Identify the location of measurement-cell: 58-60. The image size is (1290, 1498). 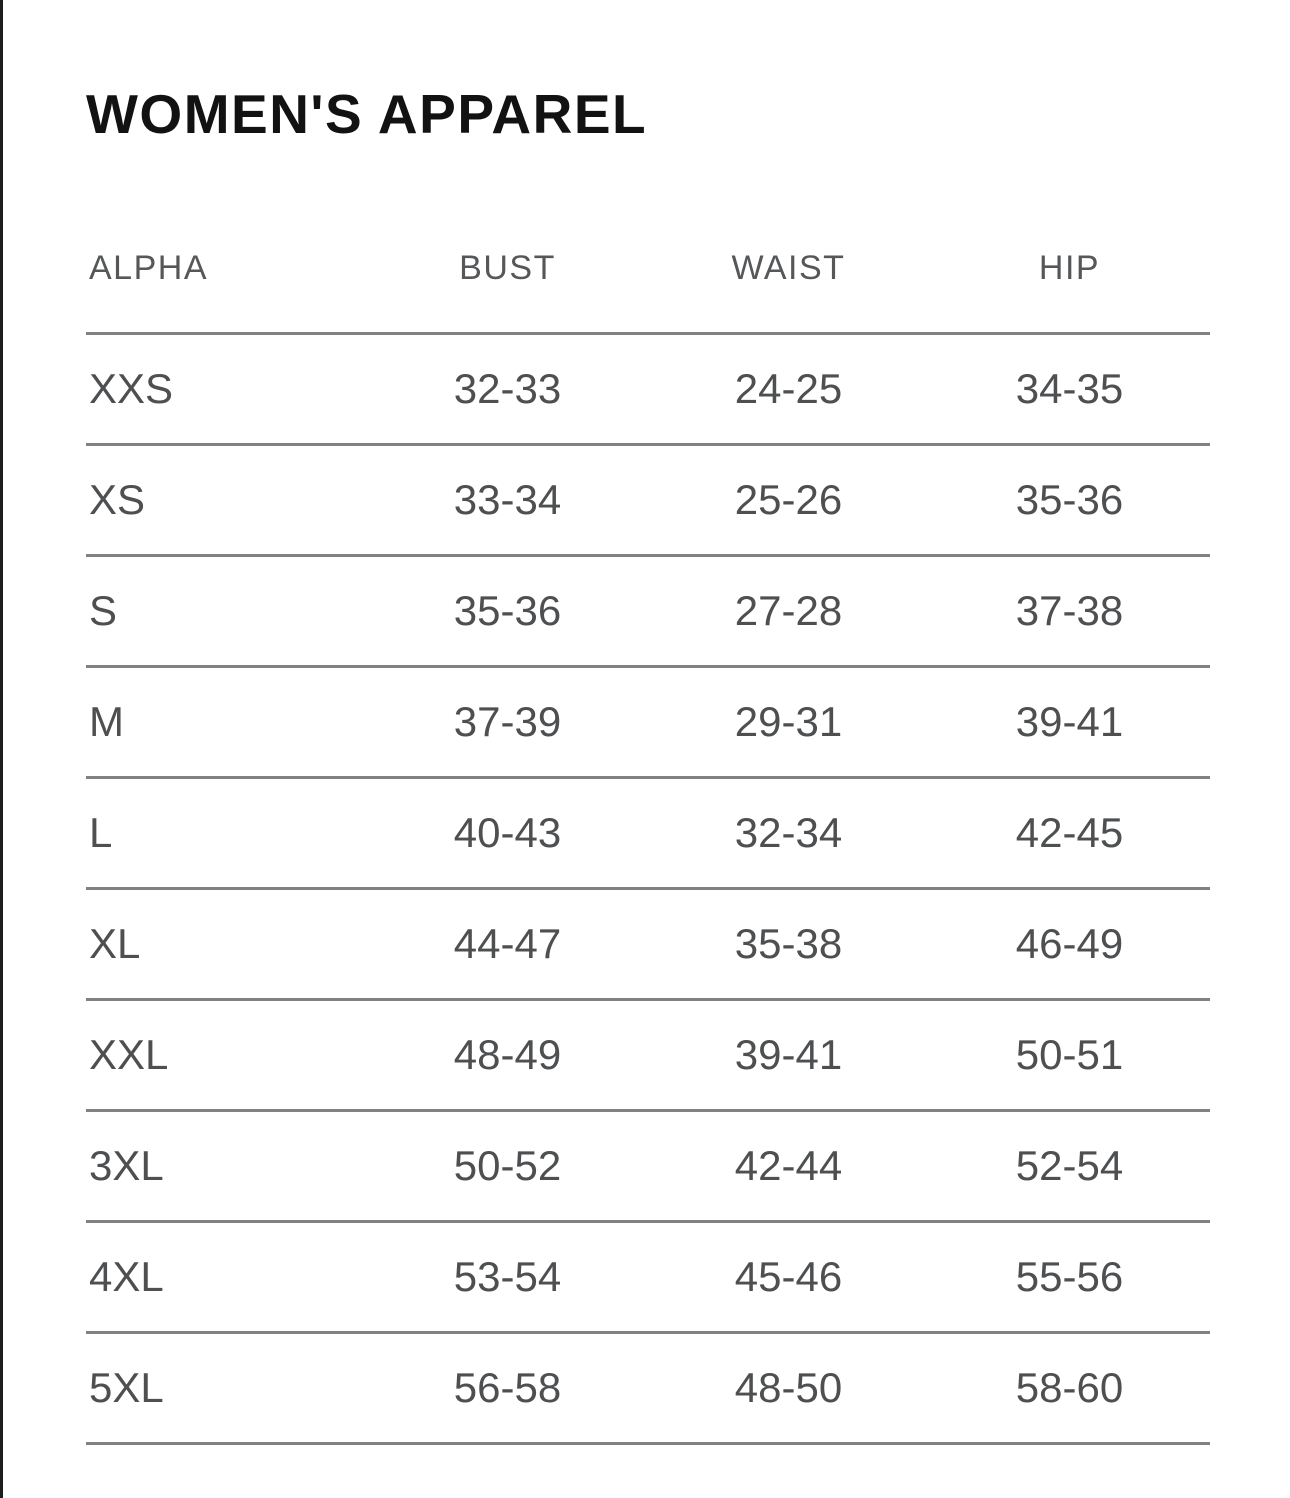
(1069, 1387).